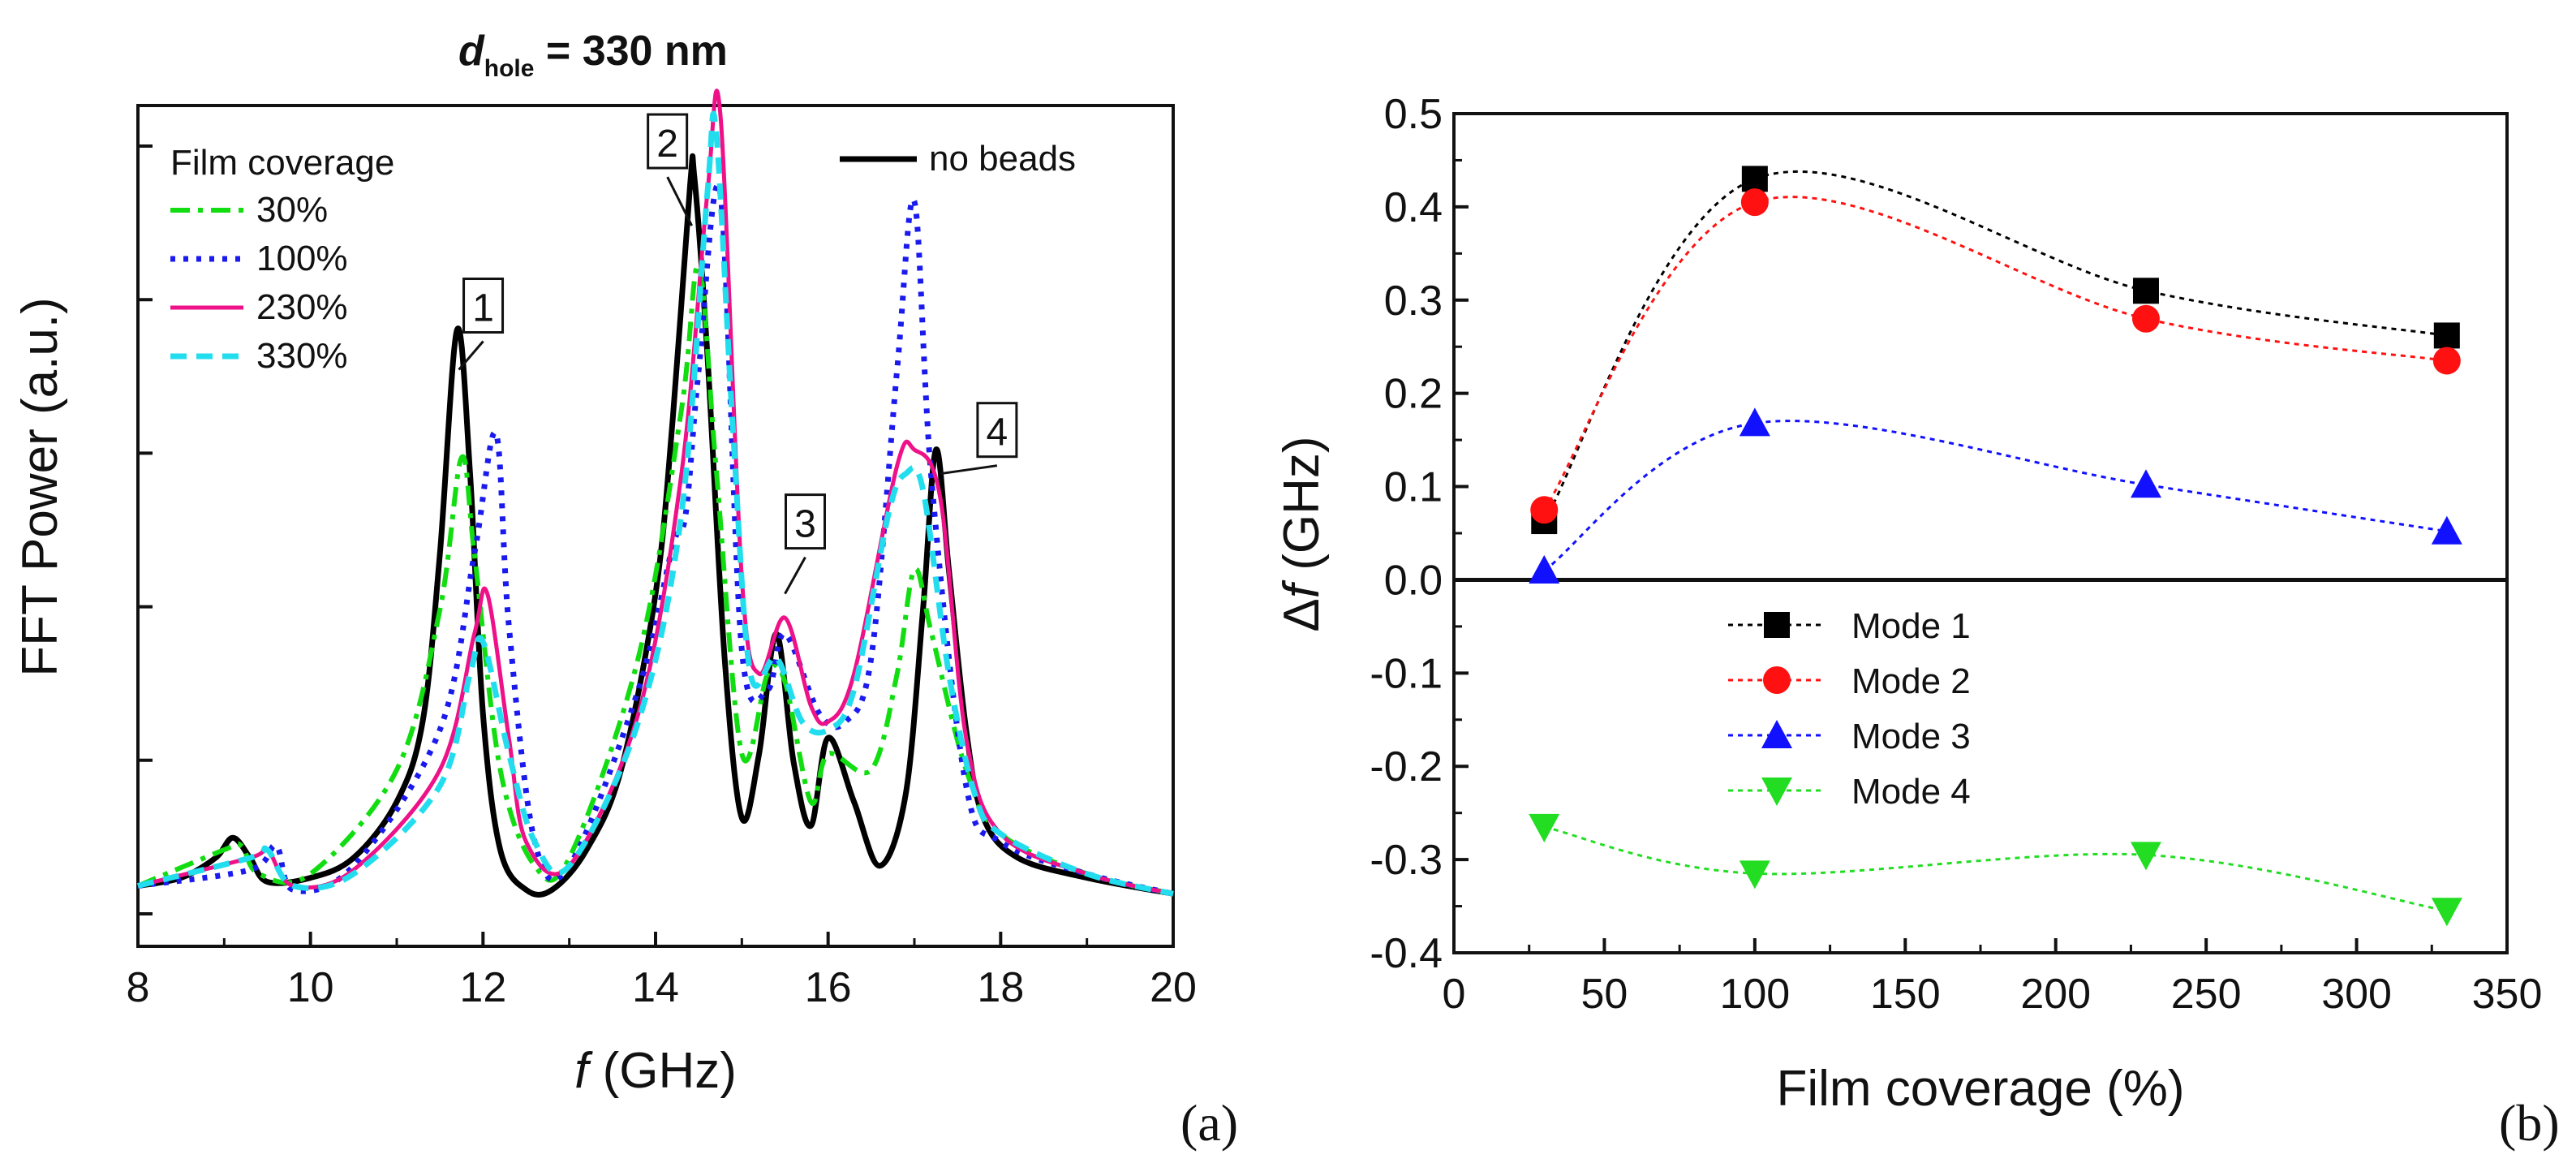 The image size is (2576, 1163). Describe the element at coordinates (1911, 792) in the screenshot. I see `b-legend-label-mode-4: Mode 4` at that location.